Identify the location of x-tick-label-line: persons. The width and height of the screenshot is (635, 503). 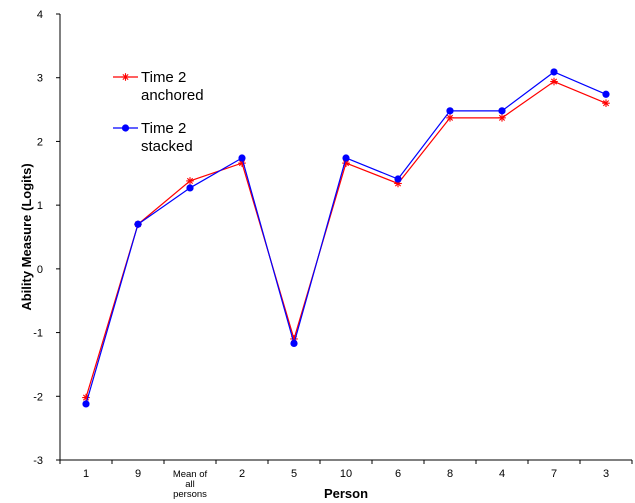
(190, 494).